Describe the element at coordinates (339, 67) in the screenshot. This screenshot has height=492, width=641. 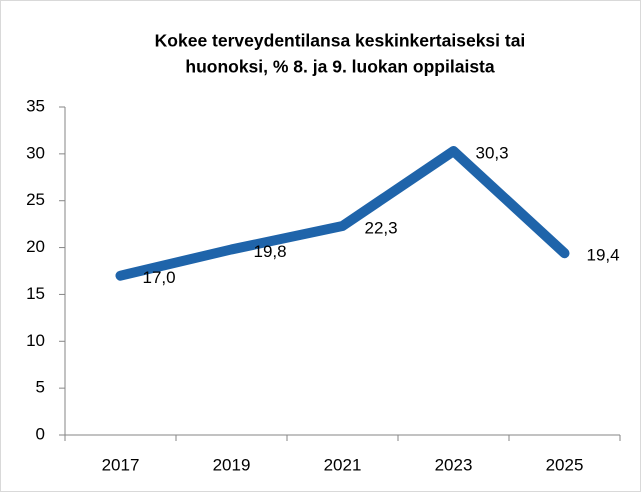
I see `chart-title: huonoksi, % 8. ja 9. luokan oppilaista` at that location.